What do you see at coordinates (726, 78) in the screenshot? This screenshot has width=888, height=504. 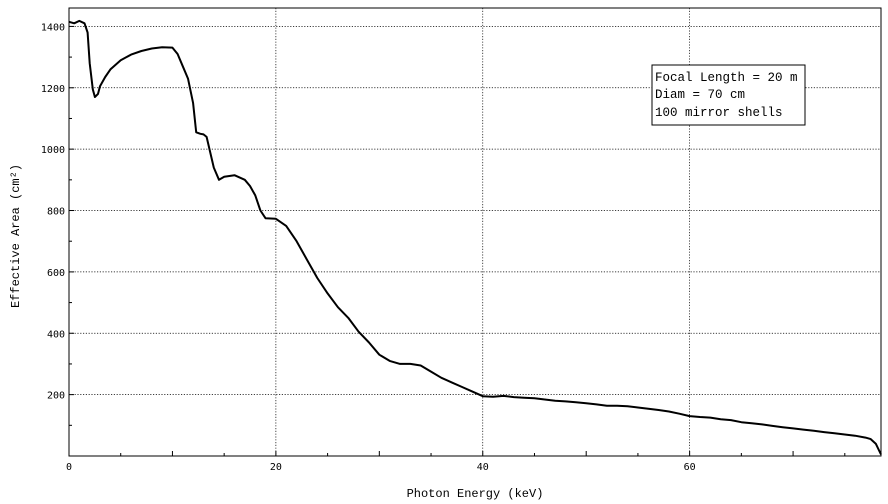 I see `annotation-focal-length: Focal Length = 20 m` at bounding box center [726, 78].